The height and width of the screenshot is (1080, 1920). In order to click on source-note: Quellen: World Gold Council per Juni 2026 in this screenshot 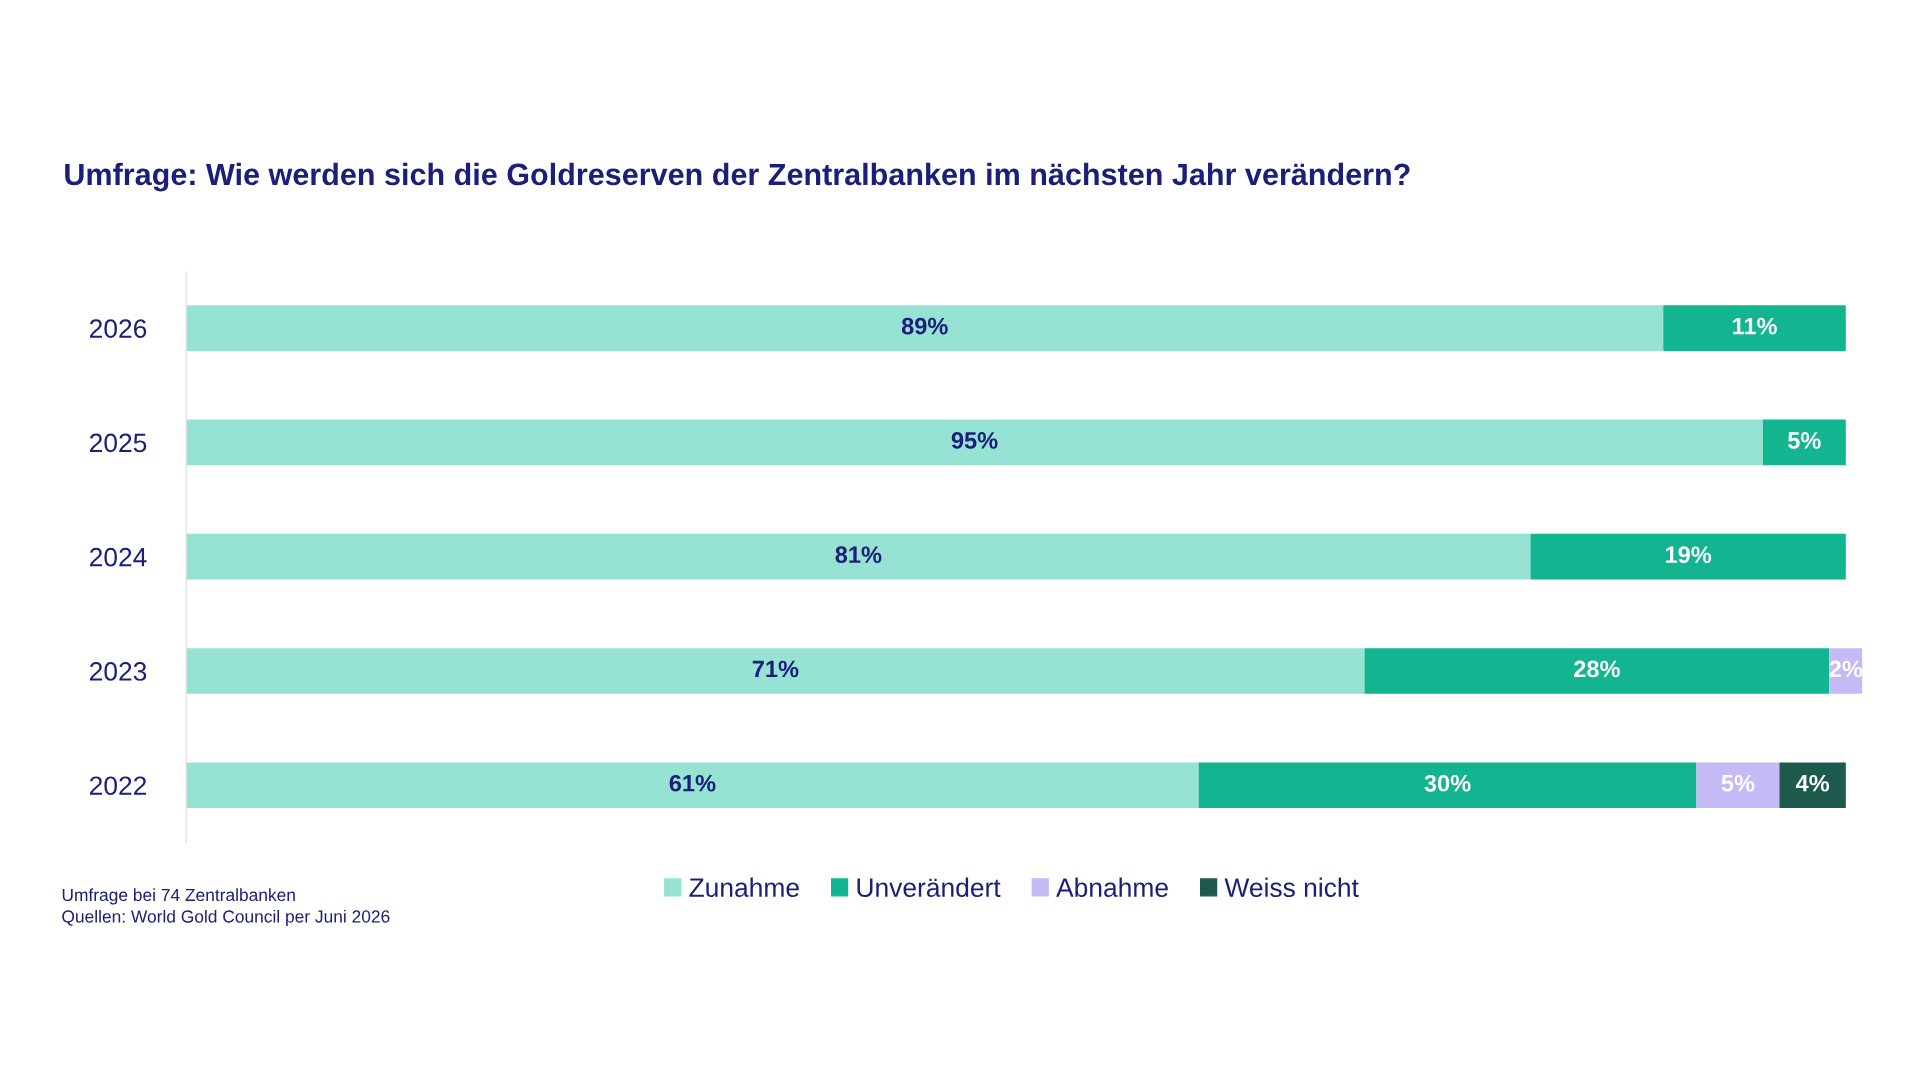, I will do `click(226, 918)`.